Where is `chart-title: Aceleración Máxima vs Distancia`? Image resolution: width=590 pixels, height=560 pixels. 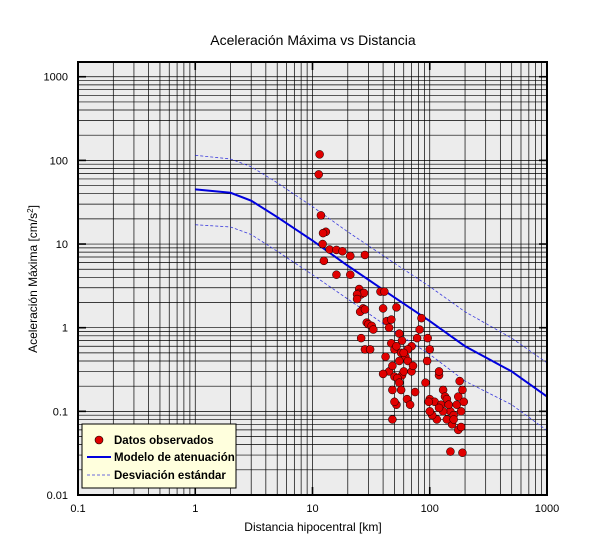
chart-title: Aceleración Máxima vs Distancia is located at coordinates (313, 40).